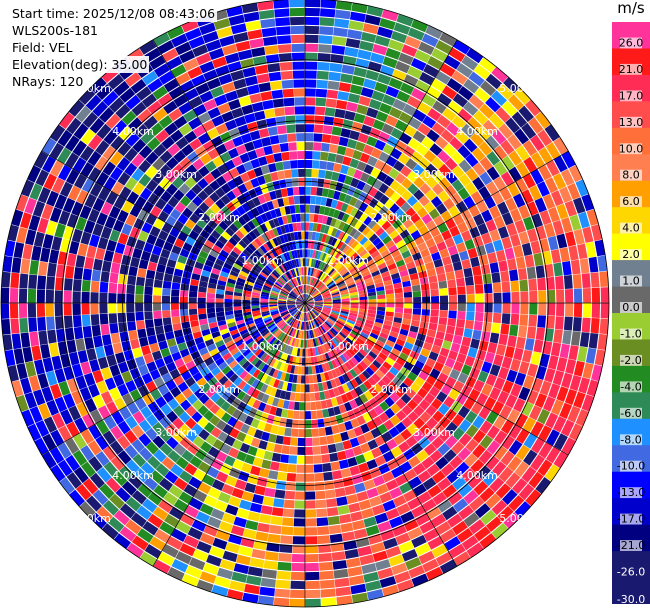  Describe the element at coordinates (477, 475) in the screenshot. I see `range-ring-label: 4.00km` at that location.